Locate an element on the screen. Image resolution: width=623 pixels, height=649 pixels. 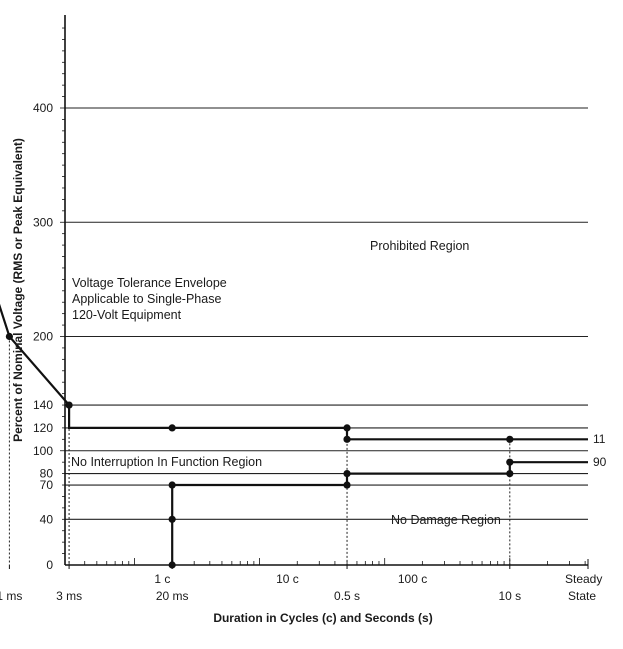
right-label-110: 11 is located at coordinates (599, 439).